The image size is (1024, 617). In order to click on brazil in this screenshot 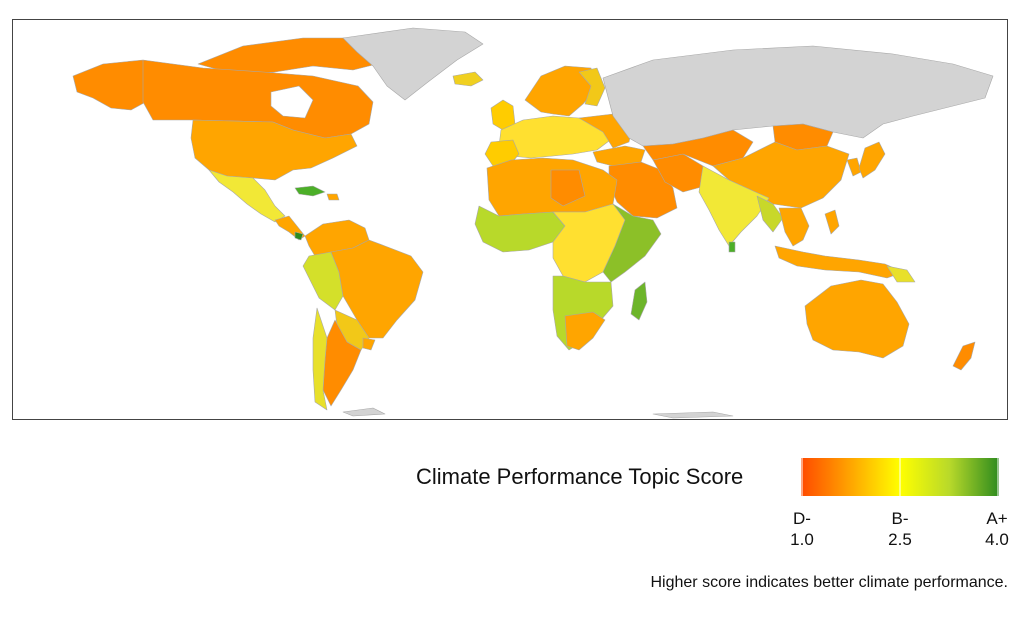, I will do `click(377, 289)`.